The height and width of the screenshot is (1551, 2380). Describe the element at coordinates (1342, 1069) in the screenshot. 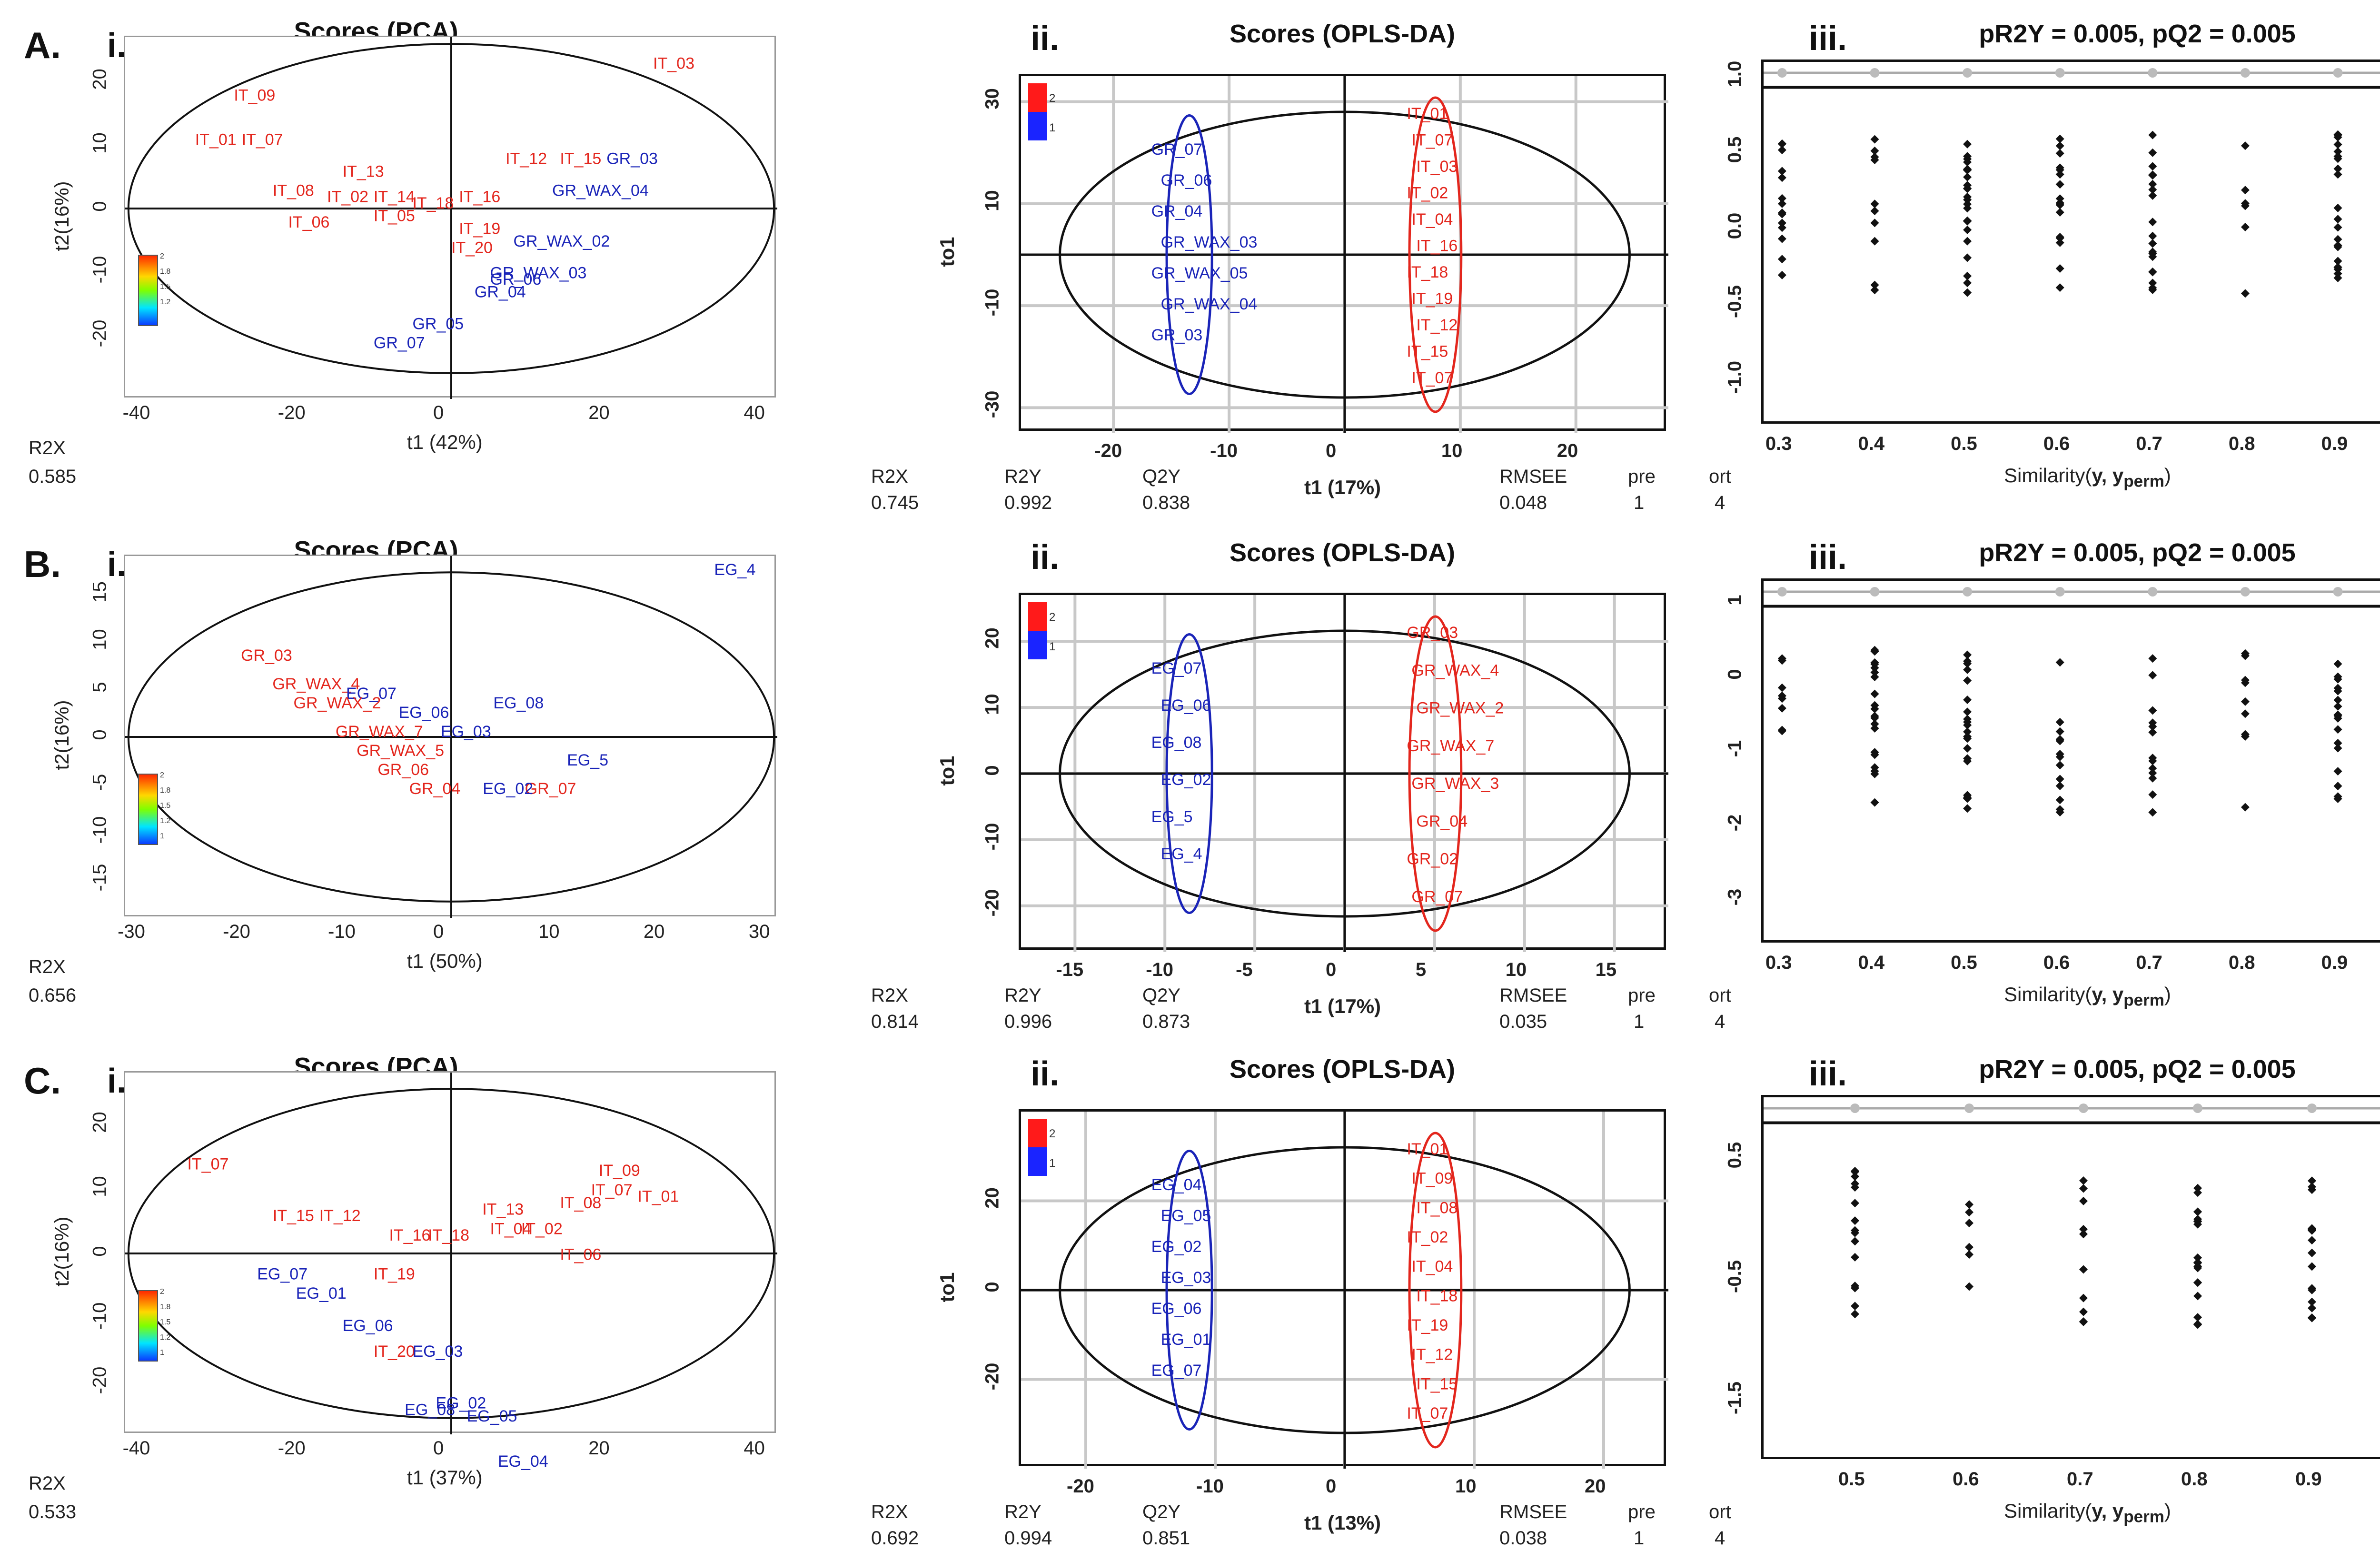

I see `panel-title: Scores (OPLS-DA)` at that location.